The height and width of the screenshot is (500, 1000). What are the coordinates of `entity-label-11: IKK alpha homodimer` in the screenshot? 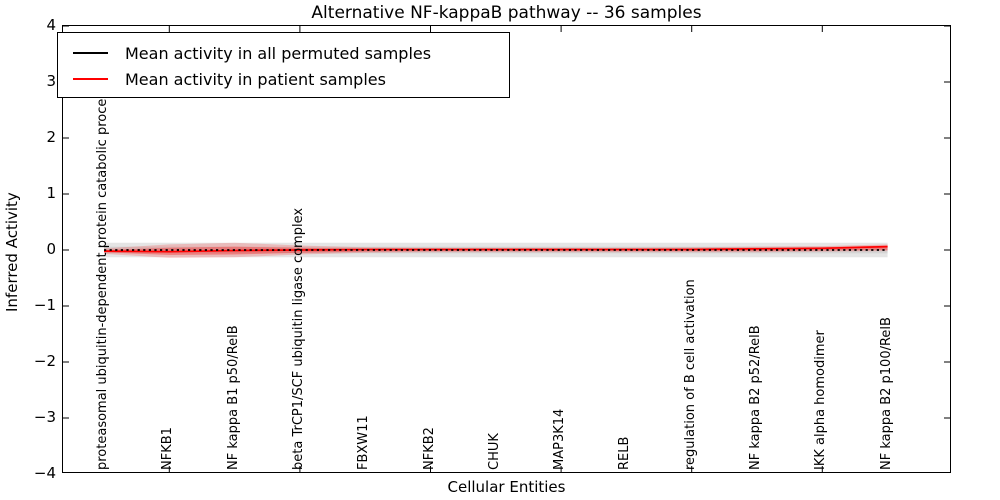 It's located at (821, 400).